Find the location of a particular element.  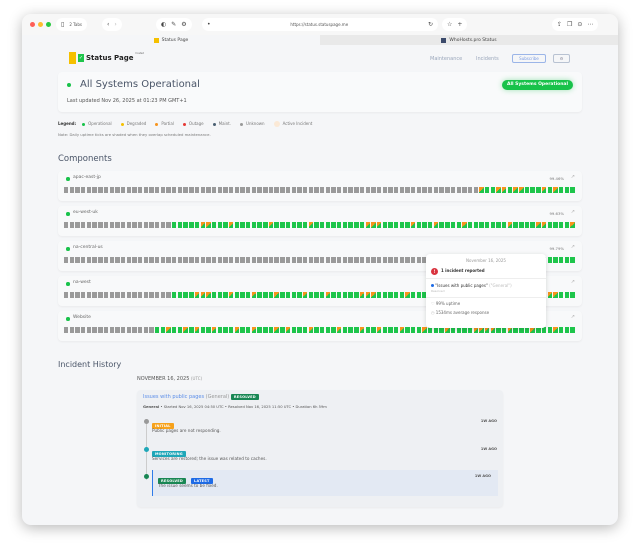

incident-title-link: Issues with public pages is located at coordinates (174, 397).